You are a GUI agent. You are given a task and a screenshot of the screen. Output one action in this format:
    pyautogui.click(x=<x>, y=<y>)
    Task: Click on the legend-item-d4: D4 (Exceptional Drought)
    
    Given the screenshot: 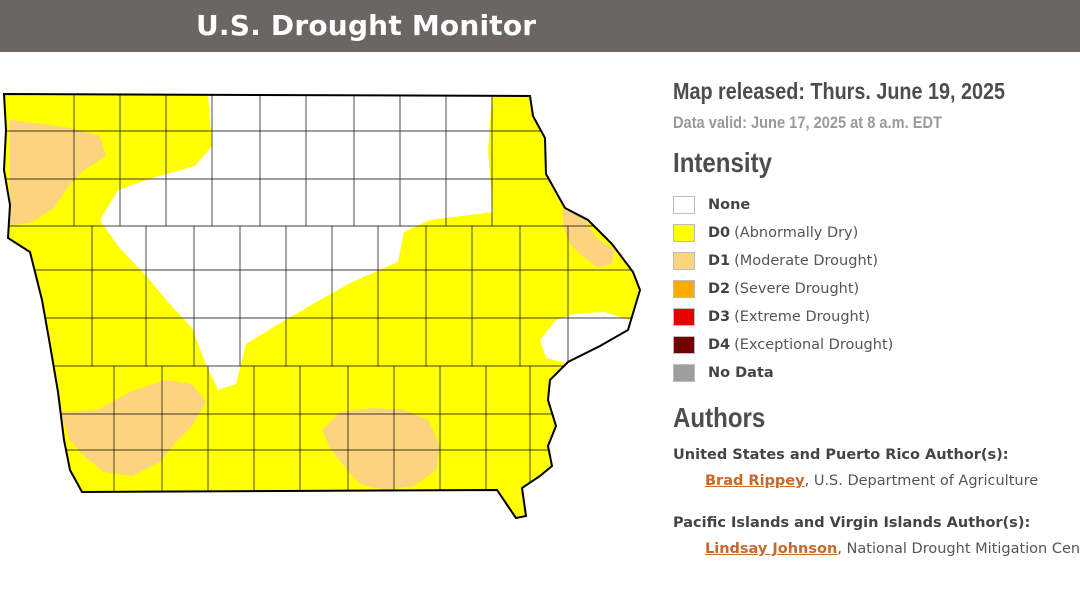 What is the action you would take?
    pyautogui.click(x=876, y=345)
    